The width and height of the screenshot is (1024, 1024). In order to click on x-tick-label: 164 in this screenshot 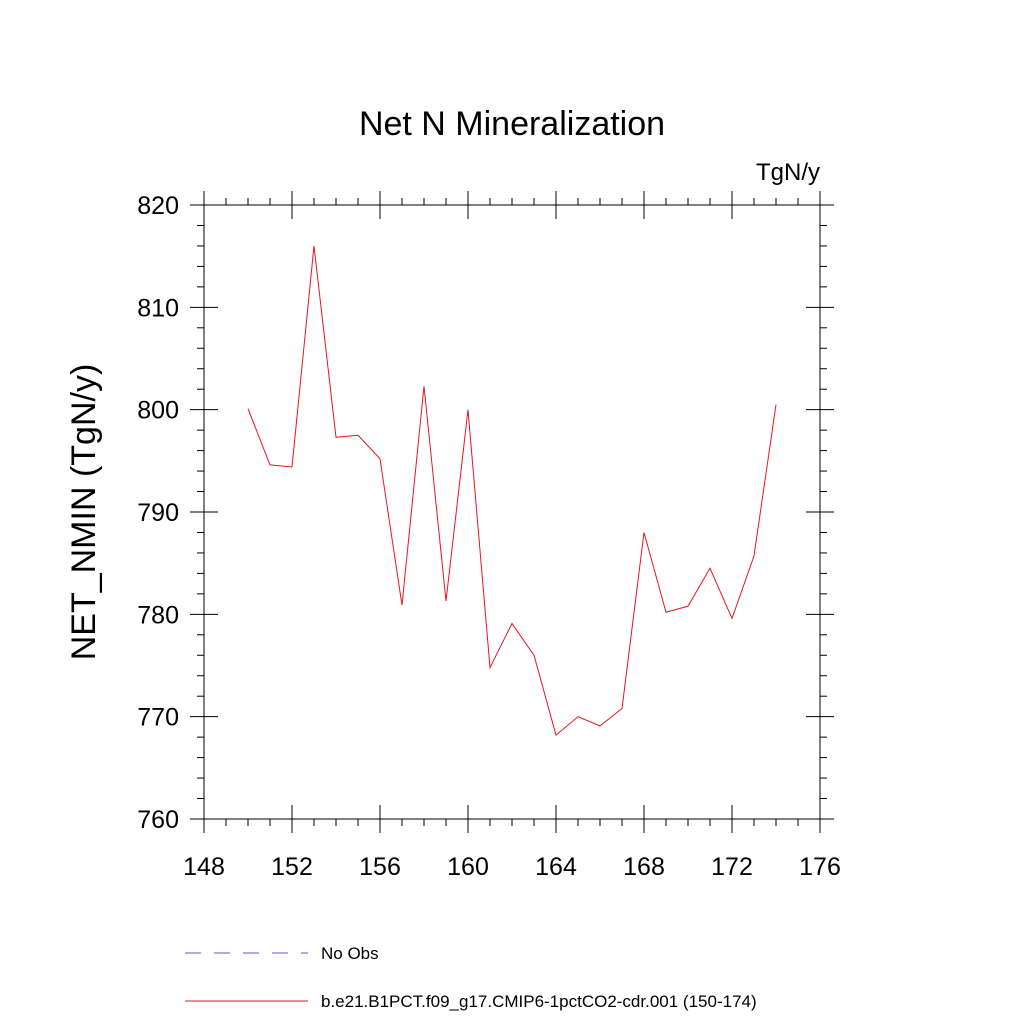, I will do `click(556, 867)`.